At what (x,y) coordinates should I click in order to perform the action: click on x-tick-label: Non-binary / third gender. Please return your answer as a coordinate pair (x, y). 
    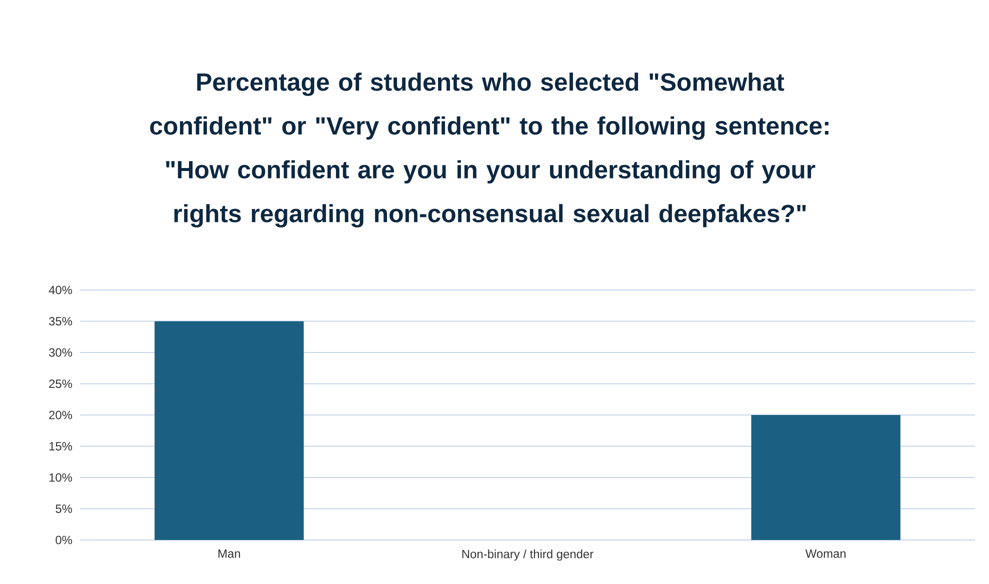
    Looking at the image, I should click on (528, 555).